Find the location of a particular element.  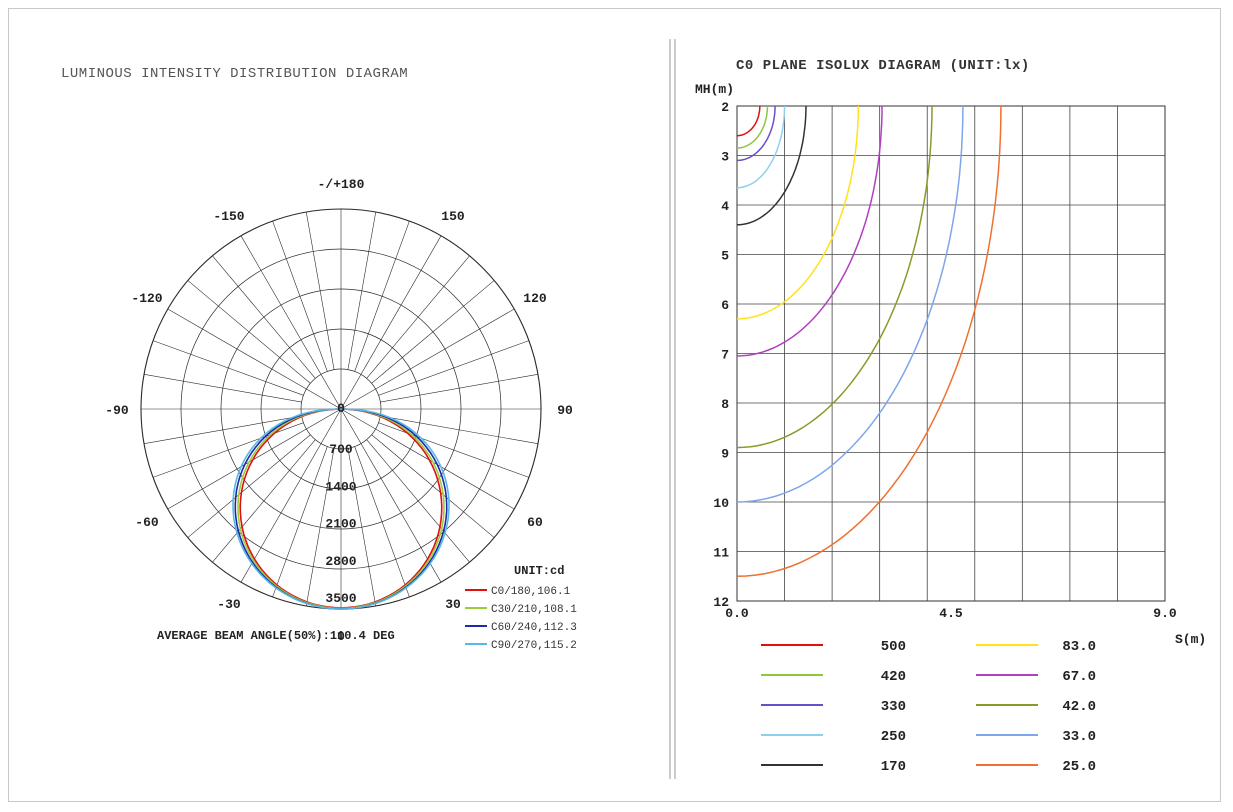

isolux-y-axis-label: MH(m) is located at coordinates (714, 89).